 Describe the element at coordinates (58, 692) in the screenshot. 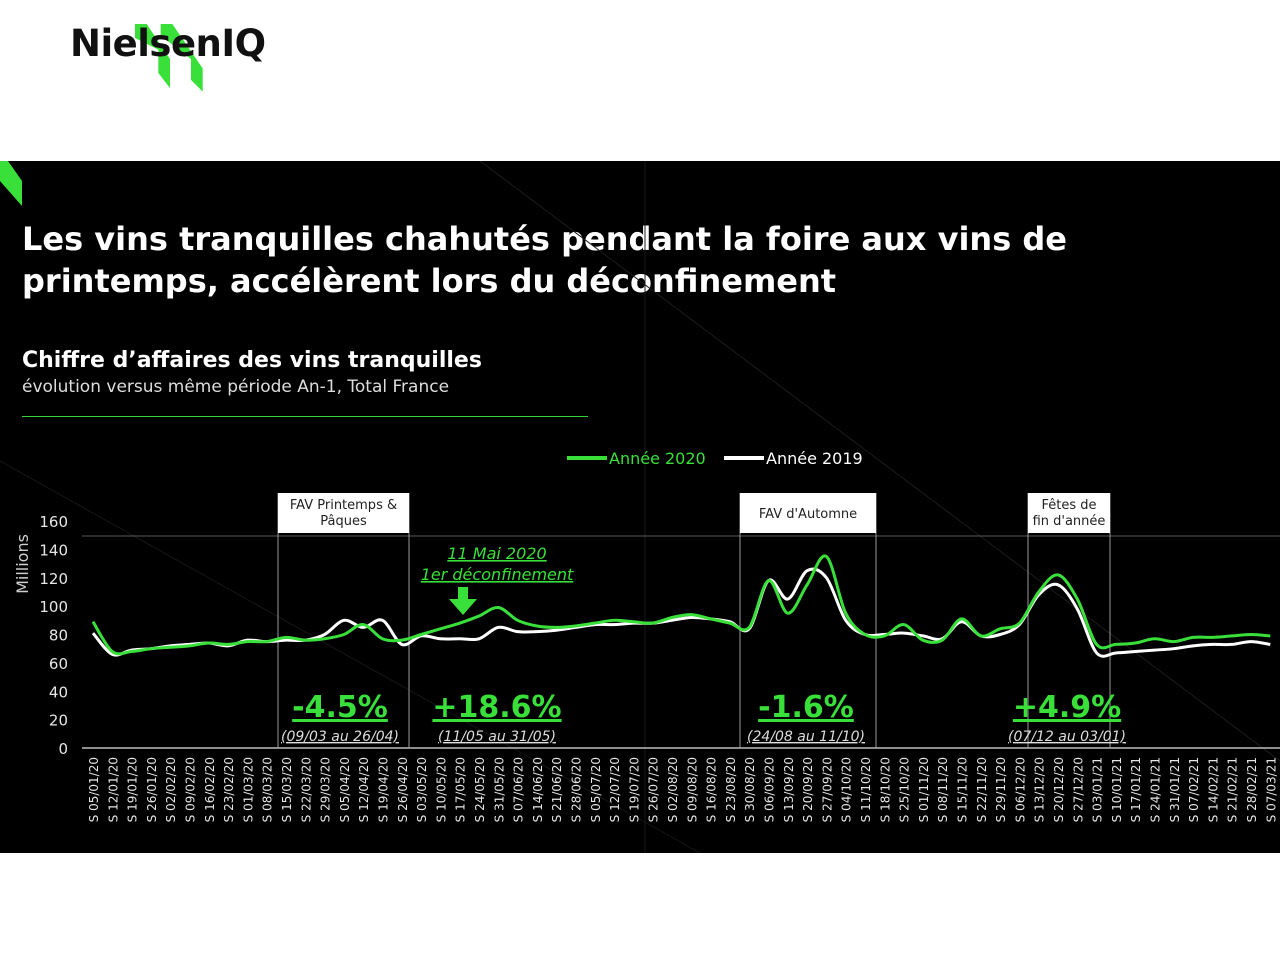

I see `y-tick-label: 40` at that location.